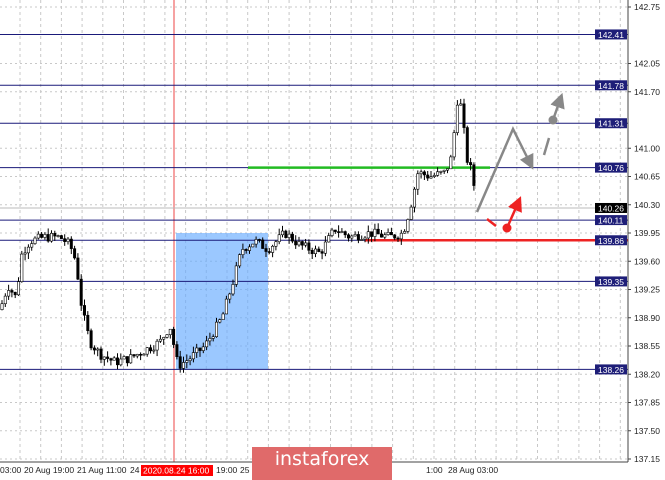 Image resolution: width=665 pixels, height=480 pixels. I want to click on price-tick-label: 138.20, so click(647, 374).